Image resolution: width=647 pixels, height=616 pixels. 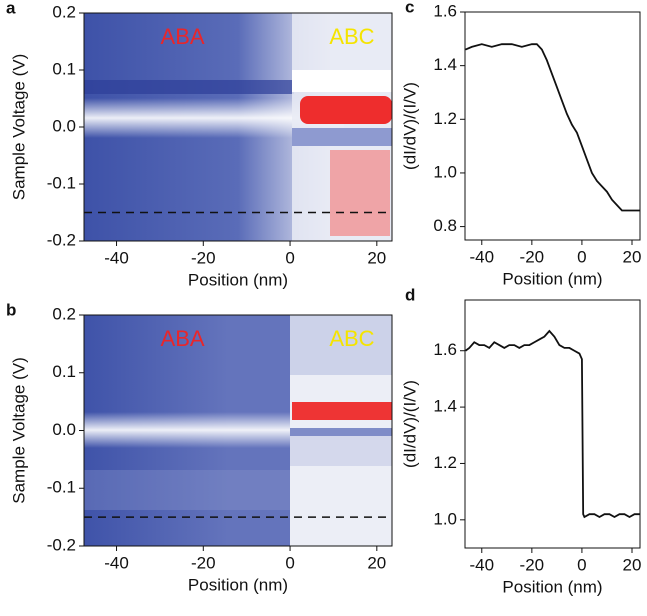 I want to click on panel-label: d, so click(x=410, y=294).